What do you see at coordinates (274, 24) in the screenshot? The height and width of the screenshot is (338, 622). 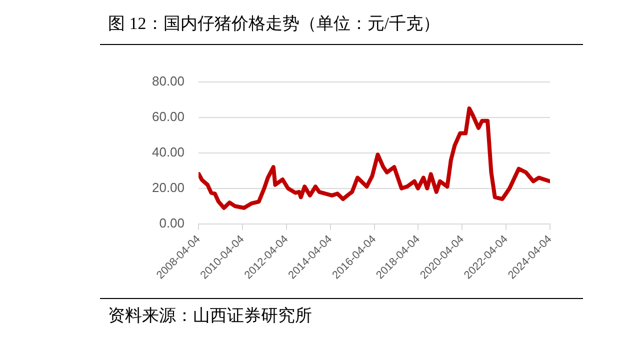 I see `chart-title: 图 12：国内仔猪价格走势（单位：元/千克）` at bounding box center [274, 24].